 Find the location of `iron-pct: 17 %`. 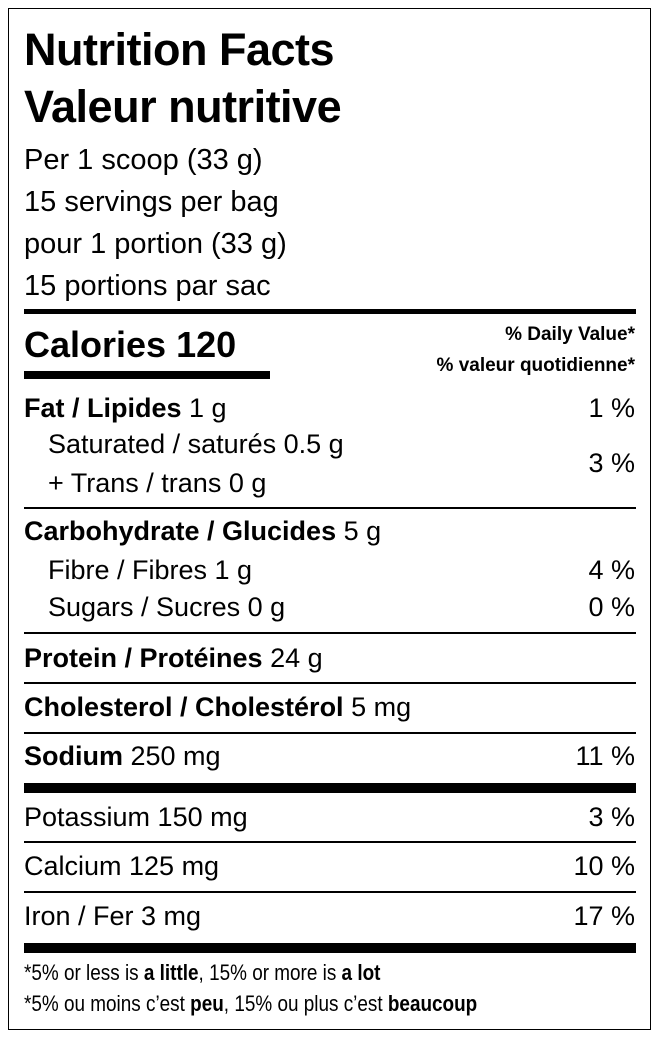

iron-pct: 17 % is located at coordinates (604, 916).